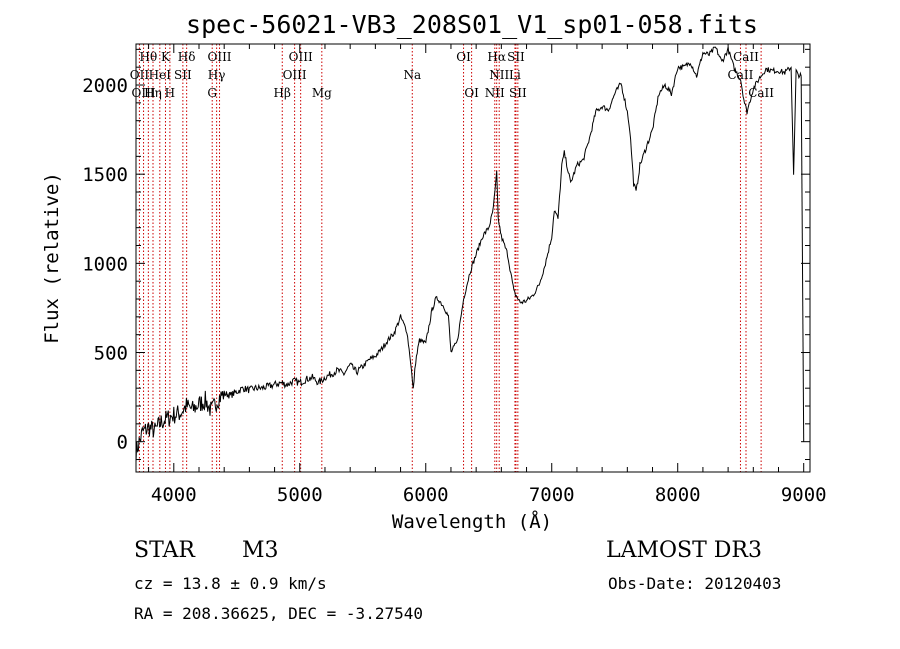 The image size is (900, 649). I want to click on x-tick-label: 7000, so click(552, 495).